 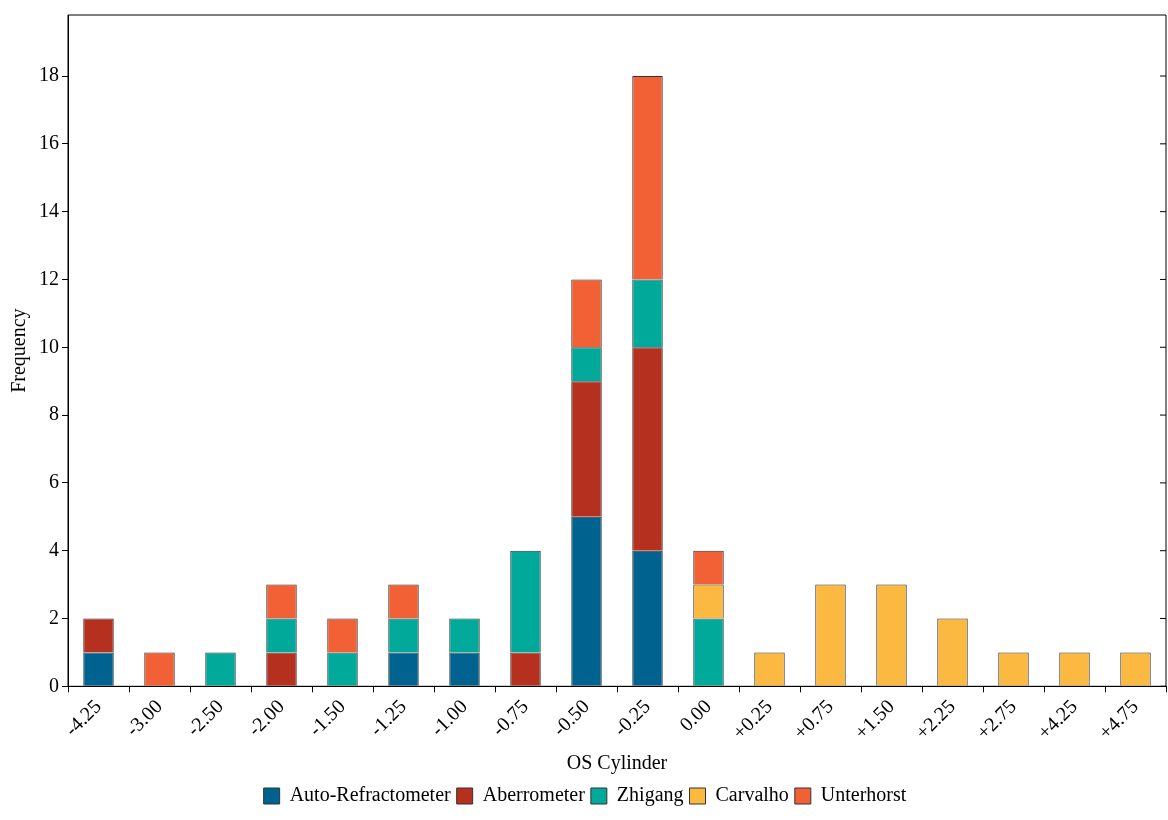 What do you see at coordinates (54, 413) in the screenshot?
I see `y-tick-label: 8` at bounding box center [54, 413].